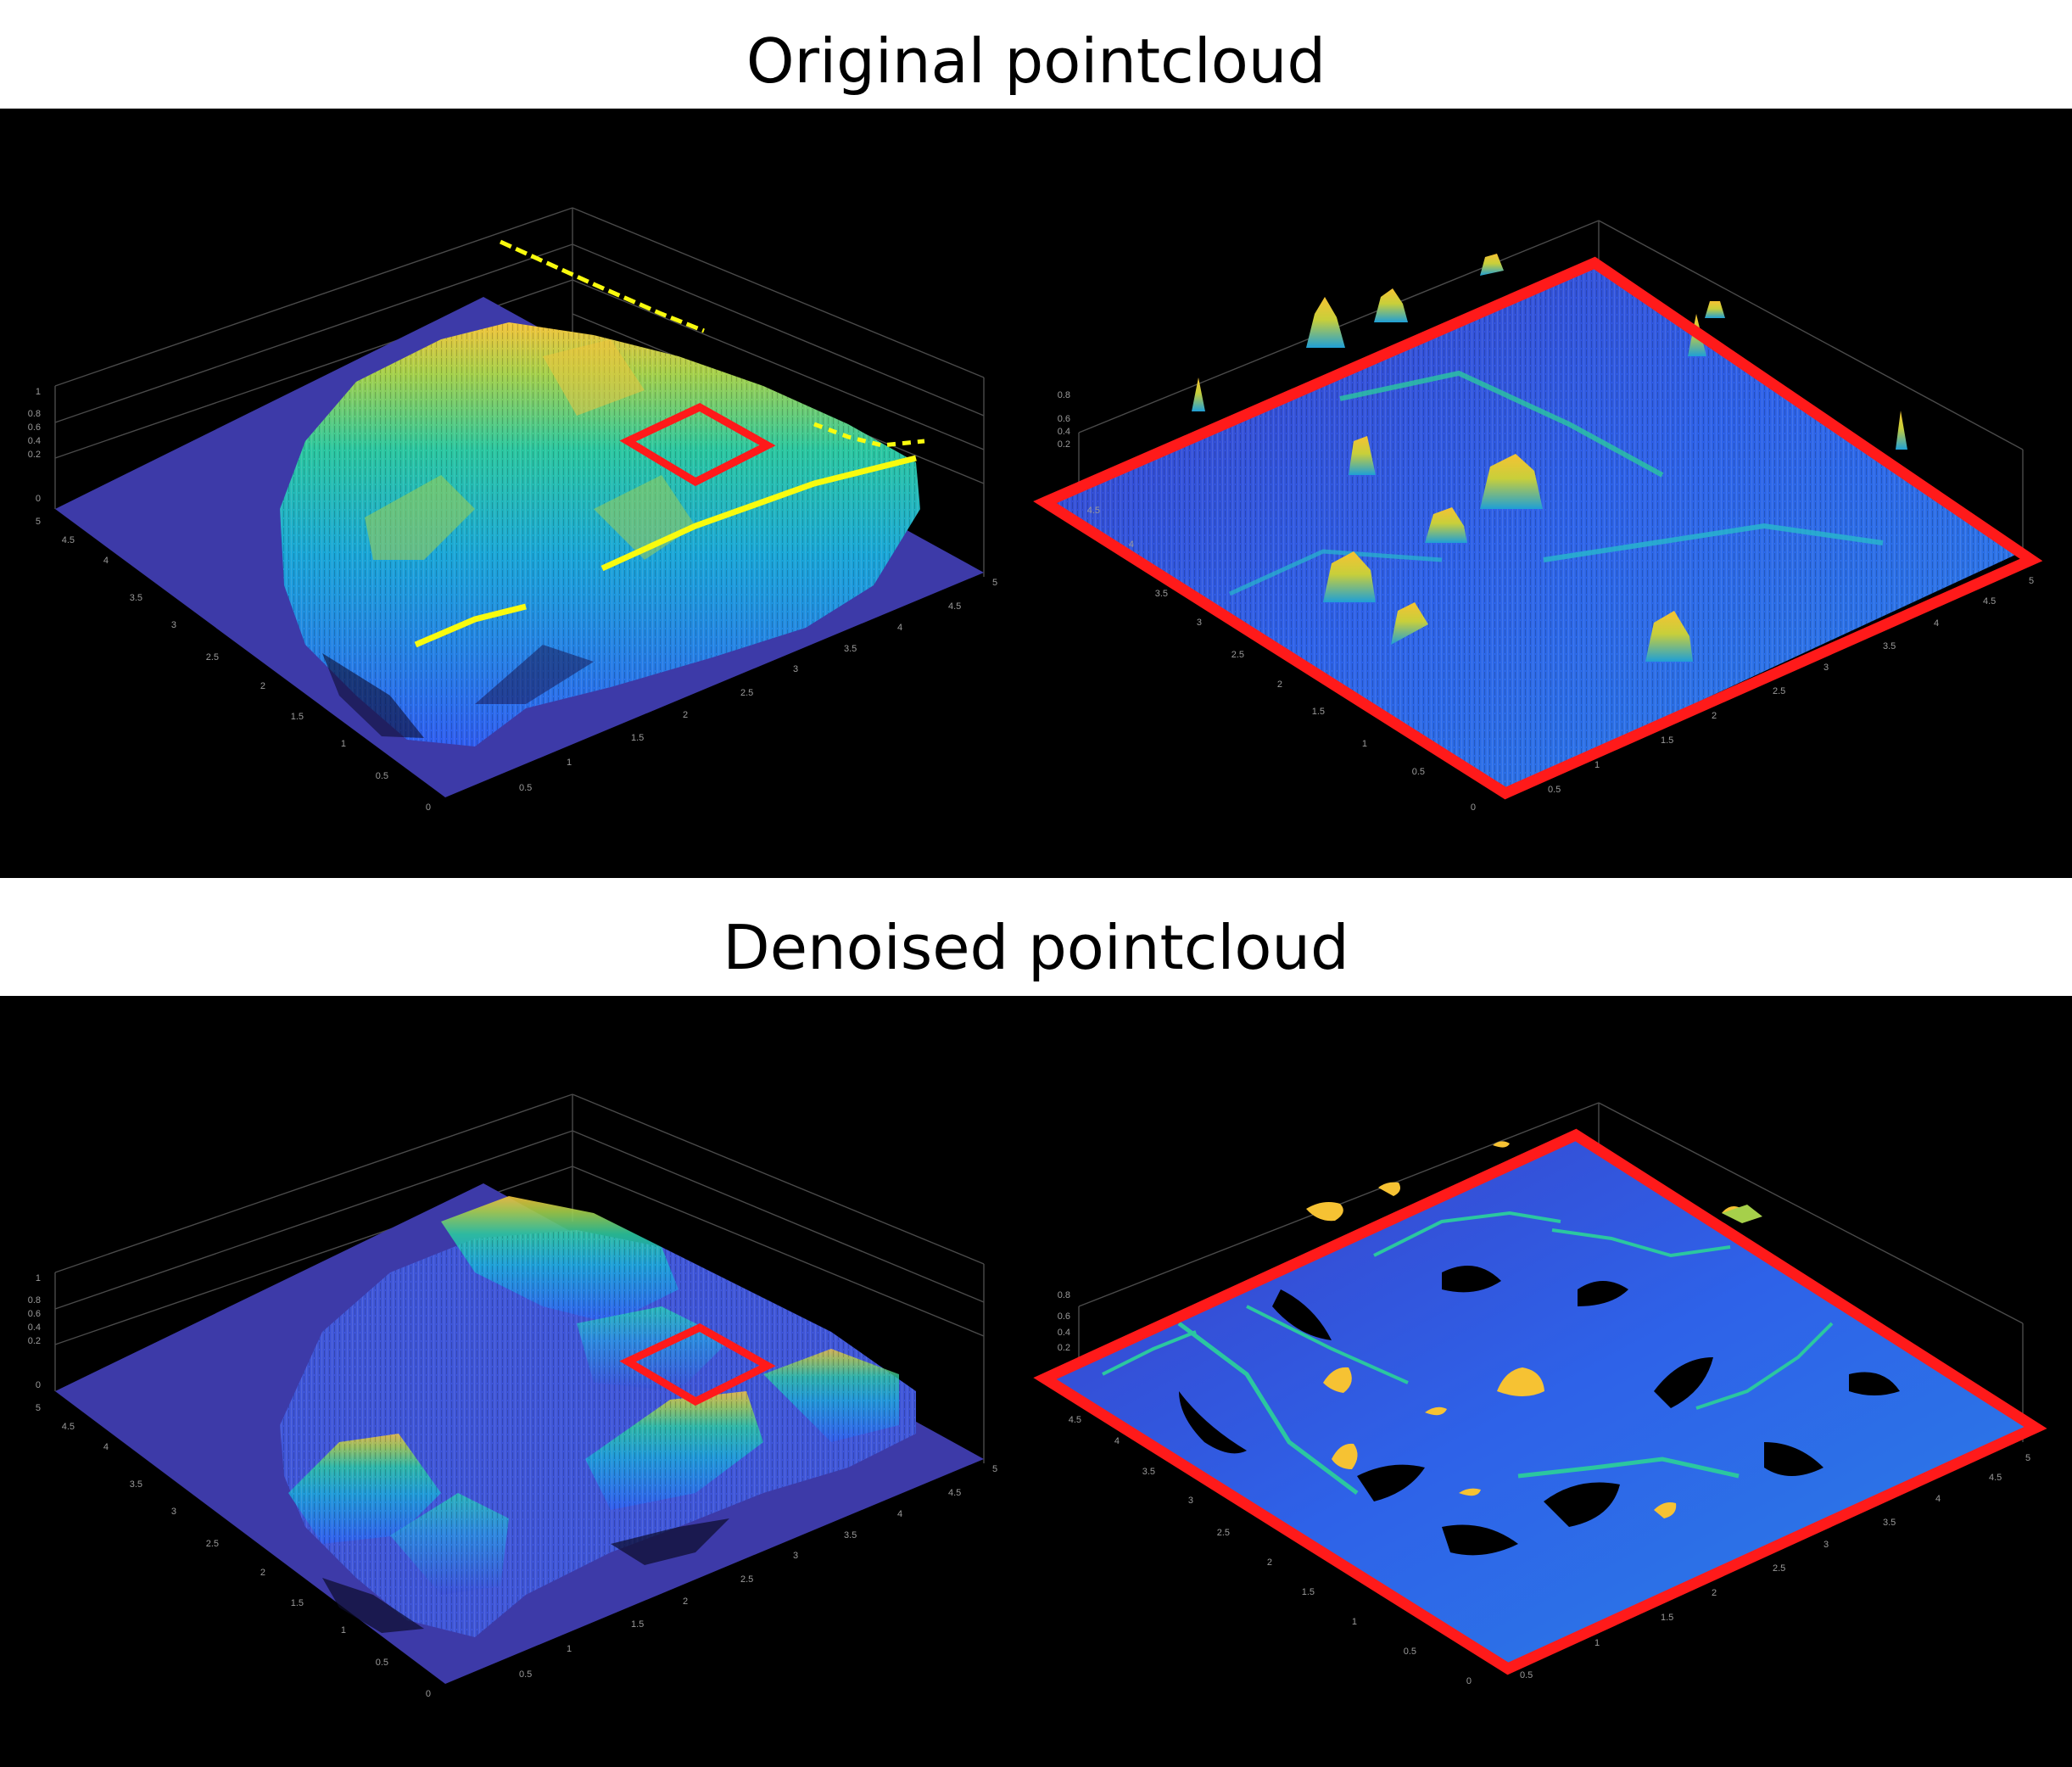 The height and width of the screenshot is (1767, 2072). What do you see at coordinates (1036, 947) in the screenshot?
I see `denoised-pointcloud-title: Denoised pointcloud` at bounding box center [1036, 947].